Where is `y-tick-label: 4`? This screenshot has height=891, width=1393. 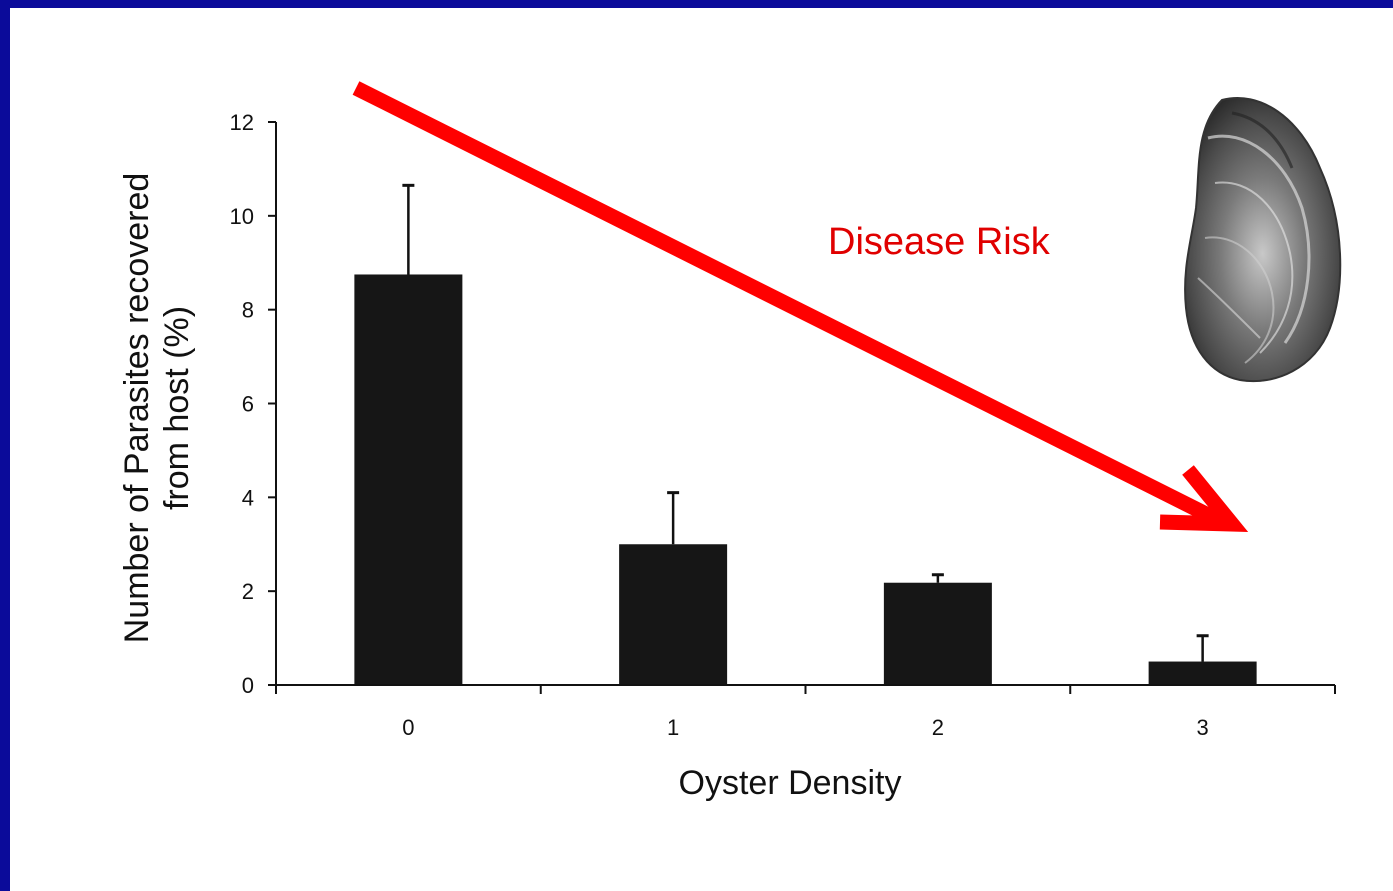
y-tick-label: 4 is located at coordinates (248, 497).